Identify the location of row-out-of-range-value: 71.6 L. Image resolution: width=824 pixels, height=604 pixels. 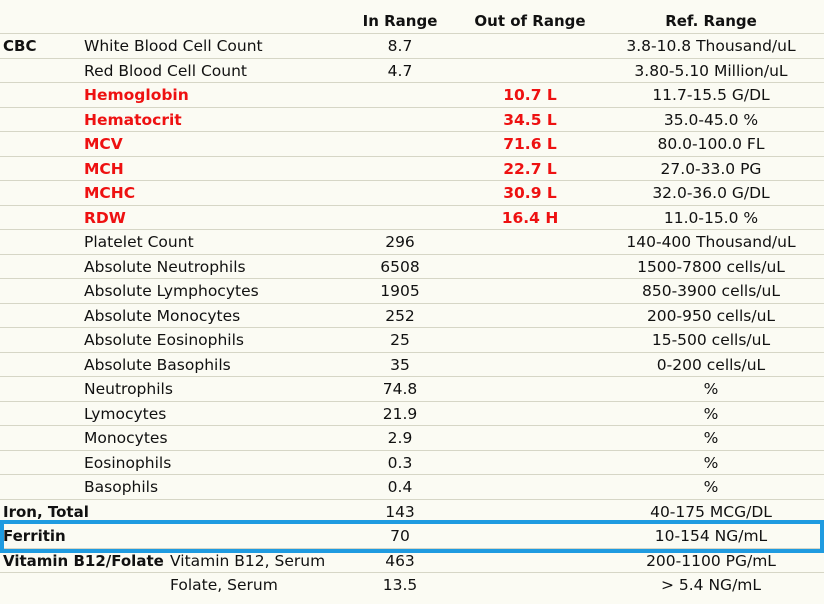
(530, 144).